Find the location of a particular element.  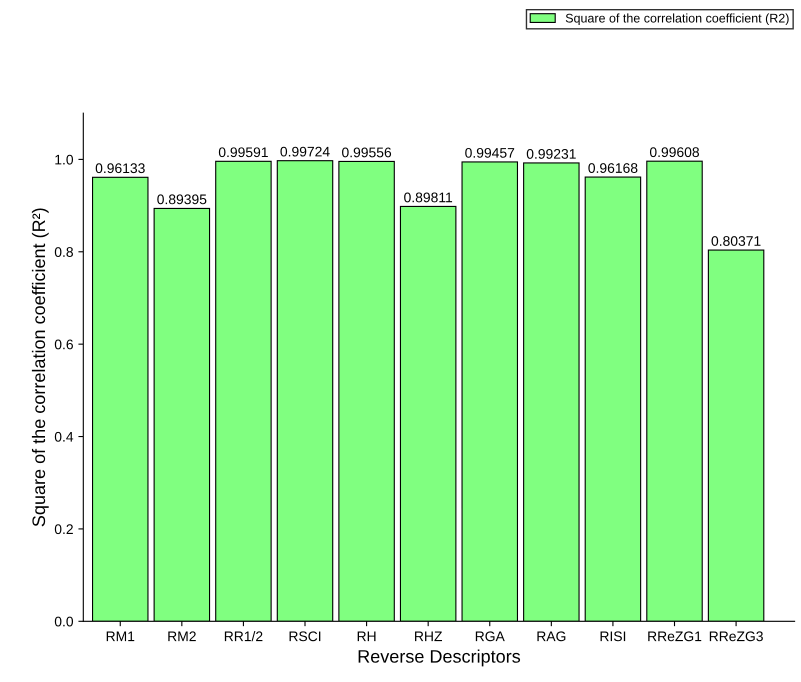

data-label: 0.96133 is located at coordinates (120, 168).